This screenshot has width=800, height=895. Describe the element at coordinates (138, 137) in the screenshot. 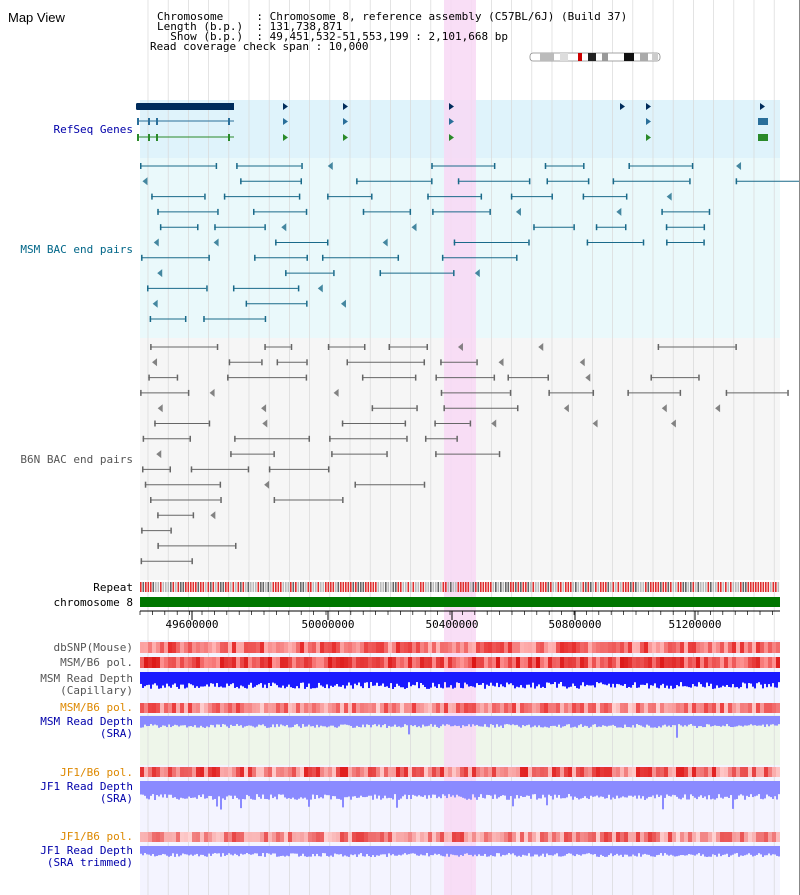

I see `gene-exon` at that location.